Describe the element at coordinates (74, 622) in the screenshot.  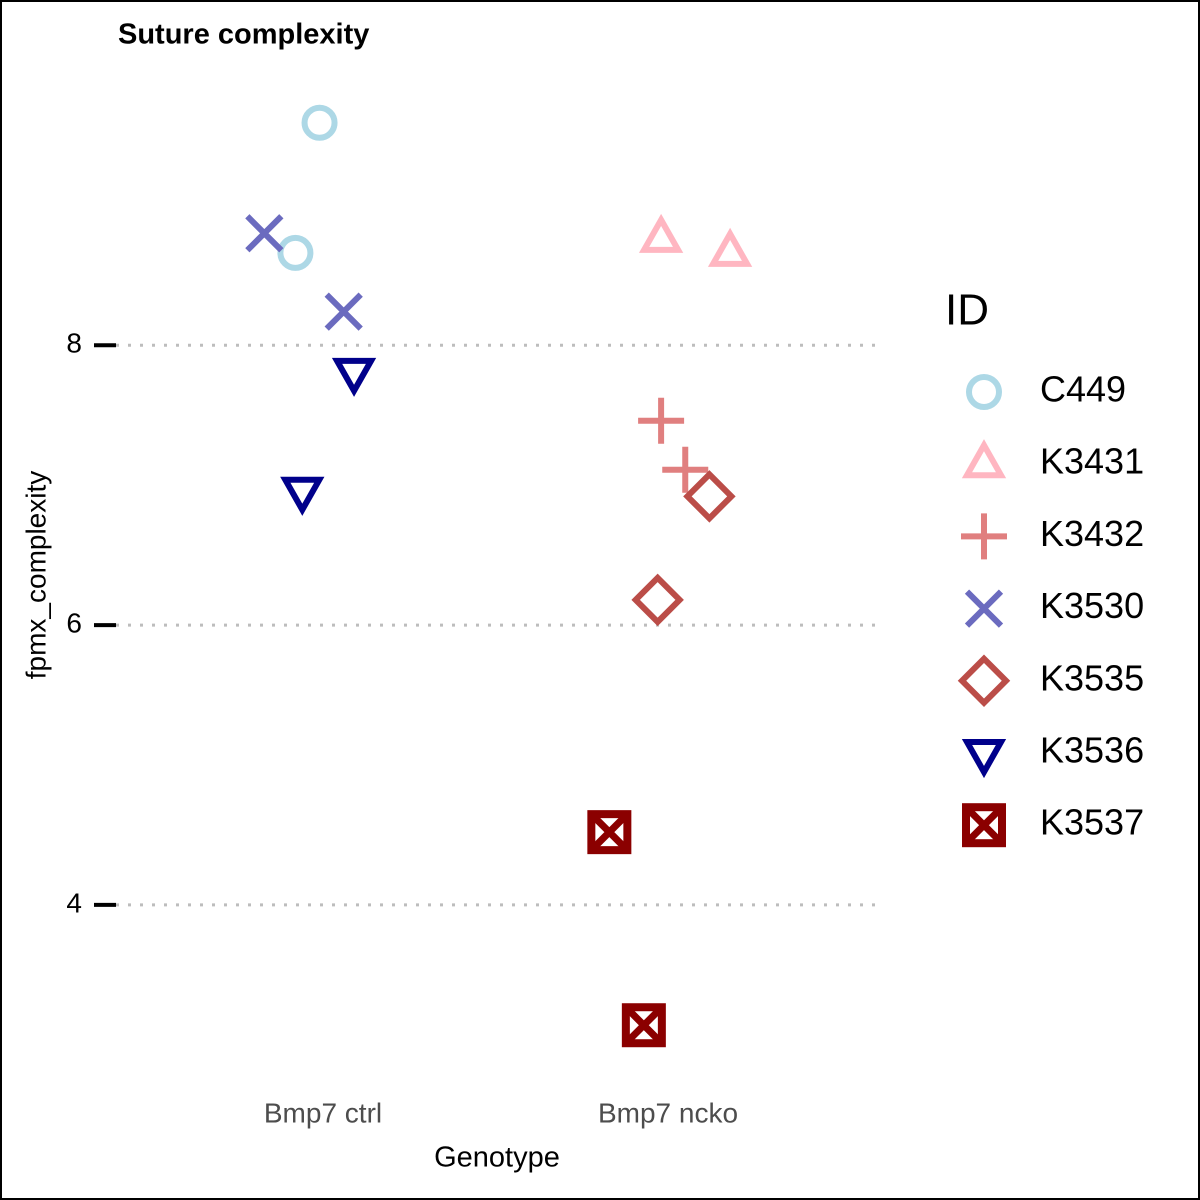
I see `y-tick-label: 6` at that location.